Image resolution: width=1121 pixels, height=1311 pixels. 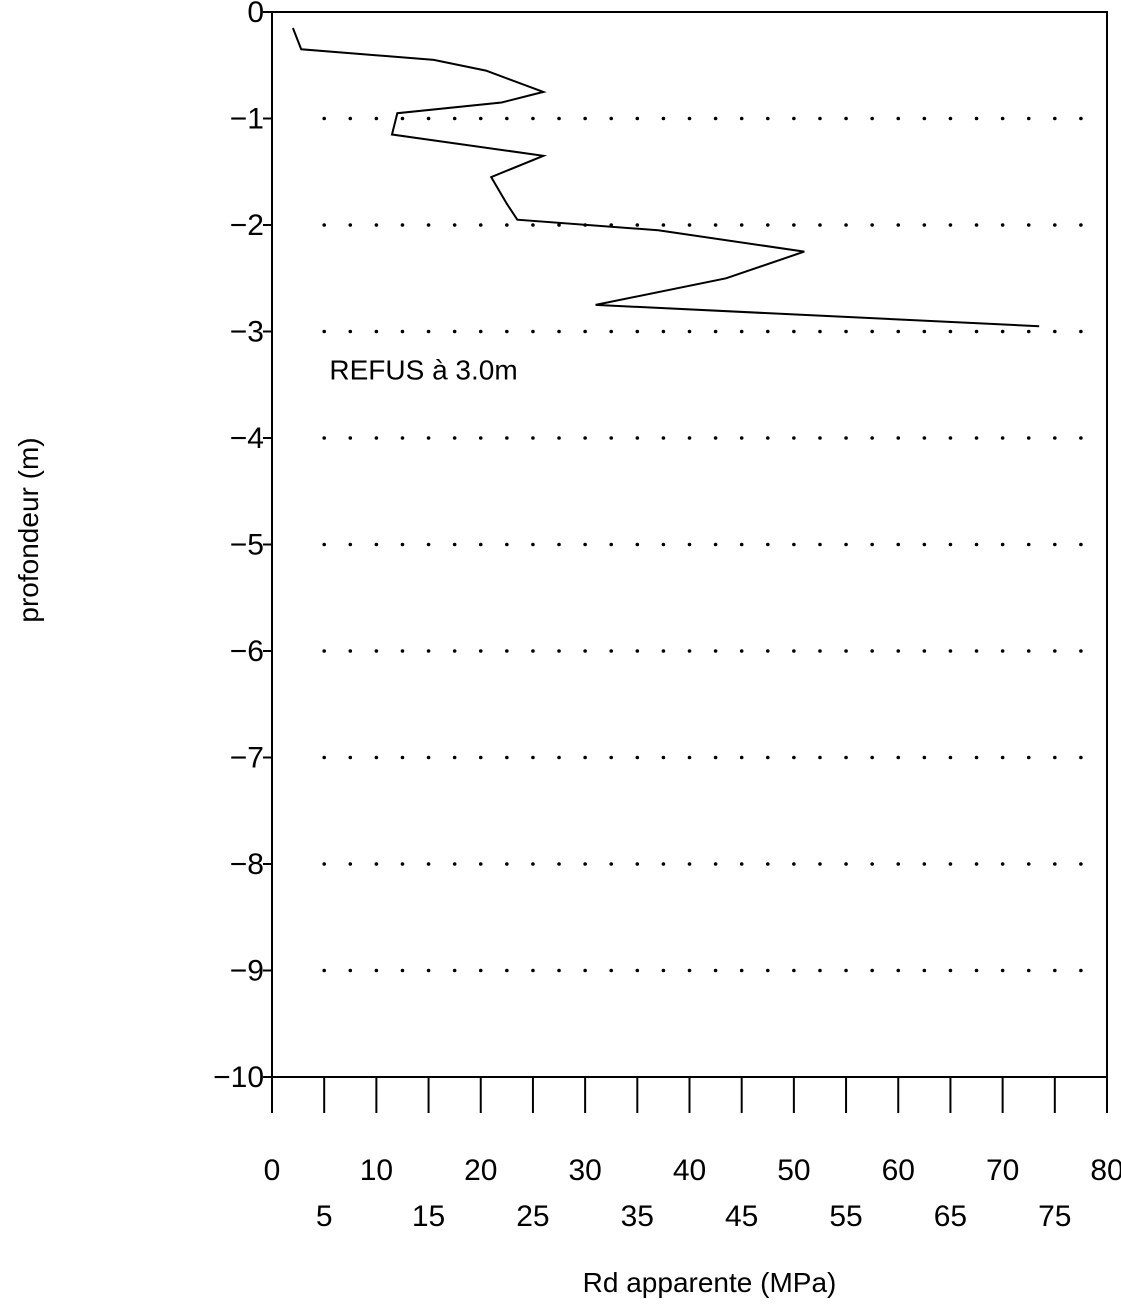 I want to click on x-tick-label: 15, so click(x=428, y=1216).